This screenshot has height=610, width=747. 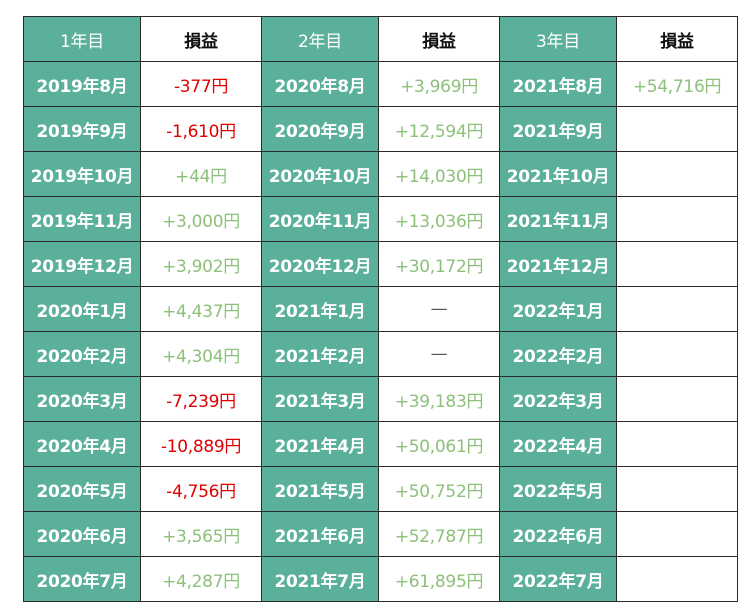 I want to click on profit-loss-cell: +14,030円, so click(x=439, y=174).